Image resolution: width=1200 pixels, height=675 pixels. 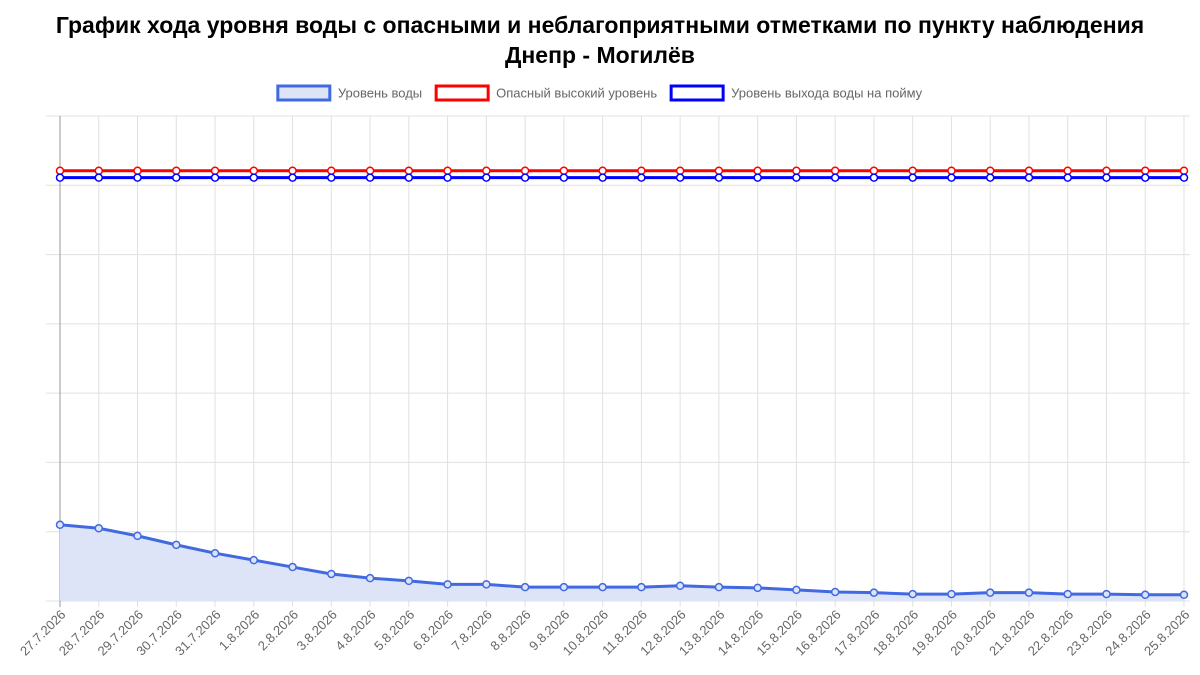 What do you see at coordinates (355, 630) in the screenshot?
I see `x-tick-label: 4.8.2026` at bounding box center [355, 630].